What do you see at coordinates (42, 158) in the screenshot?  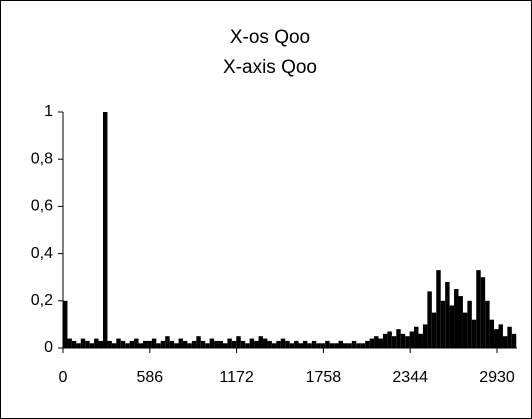 I see `y-tick-label: 0,8` at bounding box center [42, 158].